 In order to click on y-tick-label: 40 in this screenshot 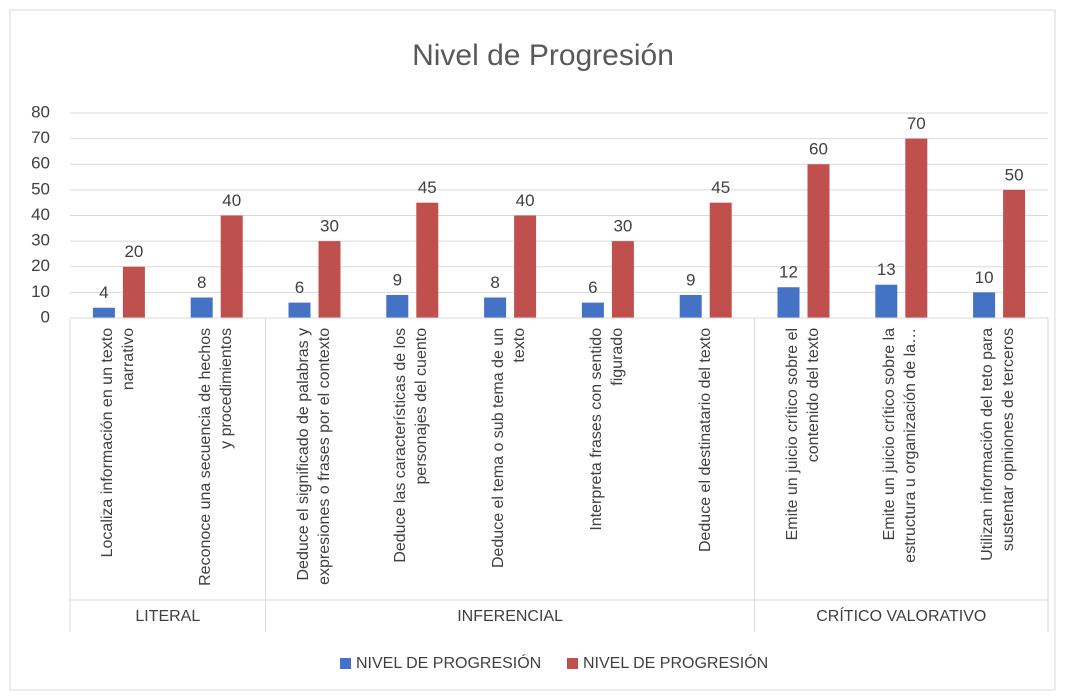, I will do `click(40, 214)`.